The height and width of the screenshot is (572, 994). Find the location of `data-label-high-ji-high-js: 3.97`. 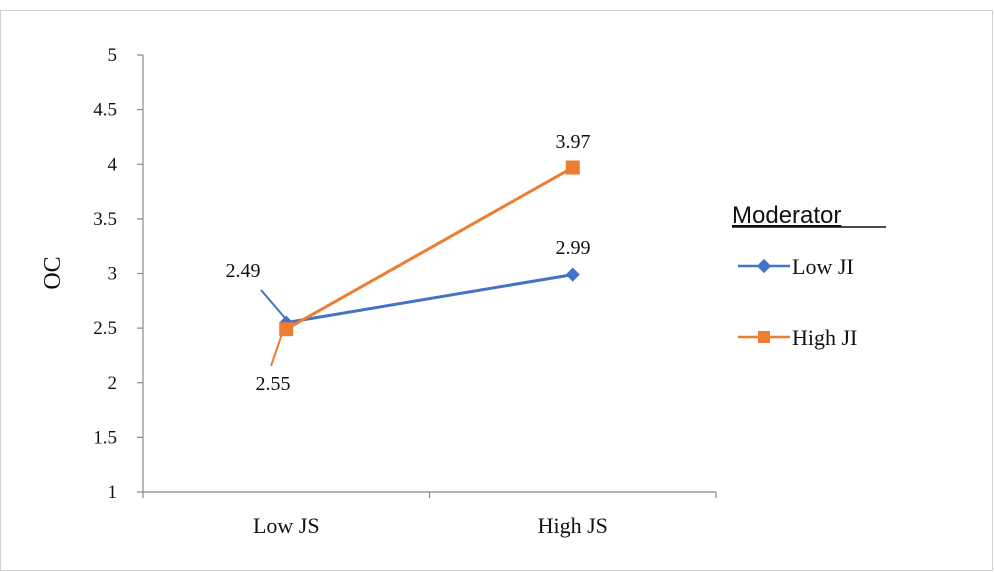

data-label-high-ji-high-js: 3.97 is located at coordinates (573, 142).